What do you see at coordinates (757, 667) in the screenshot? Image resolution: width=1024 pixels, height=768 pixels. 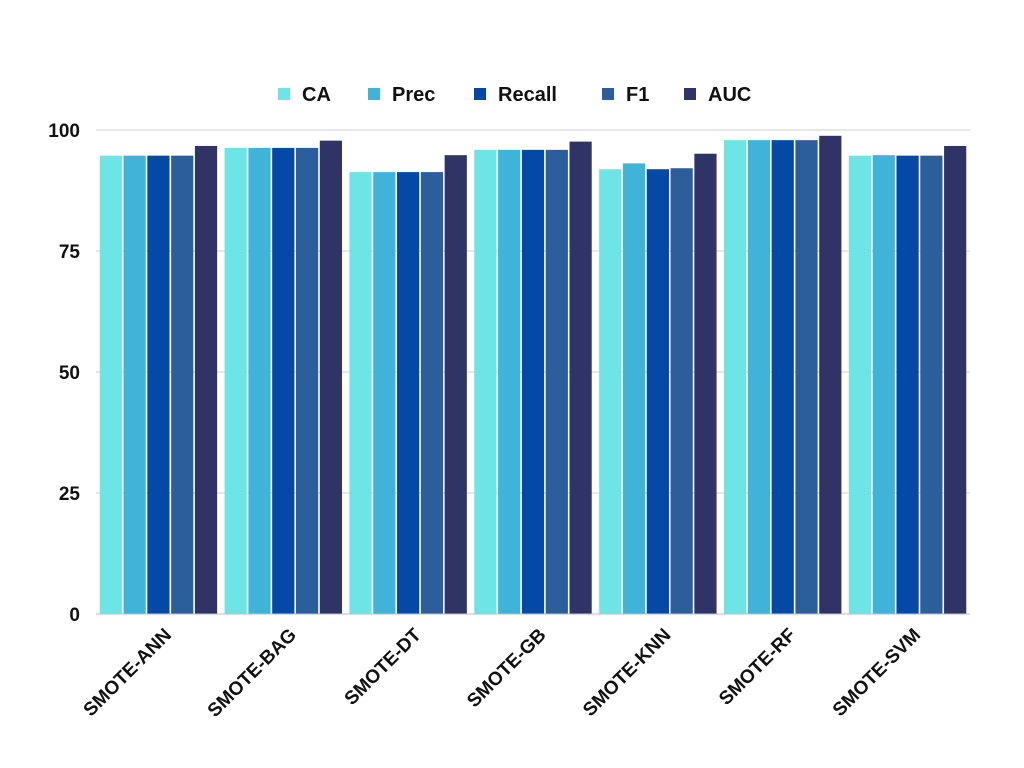 I see `x-tick-label: SMOTE-RF` at bounding box center [757, 667].